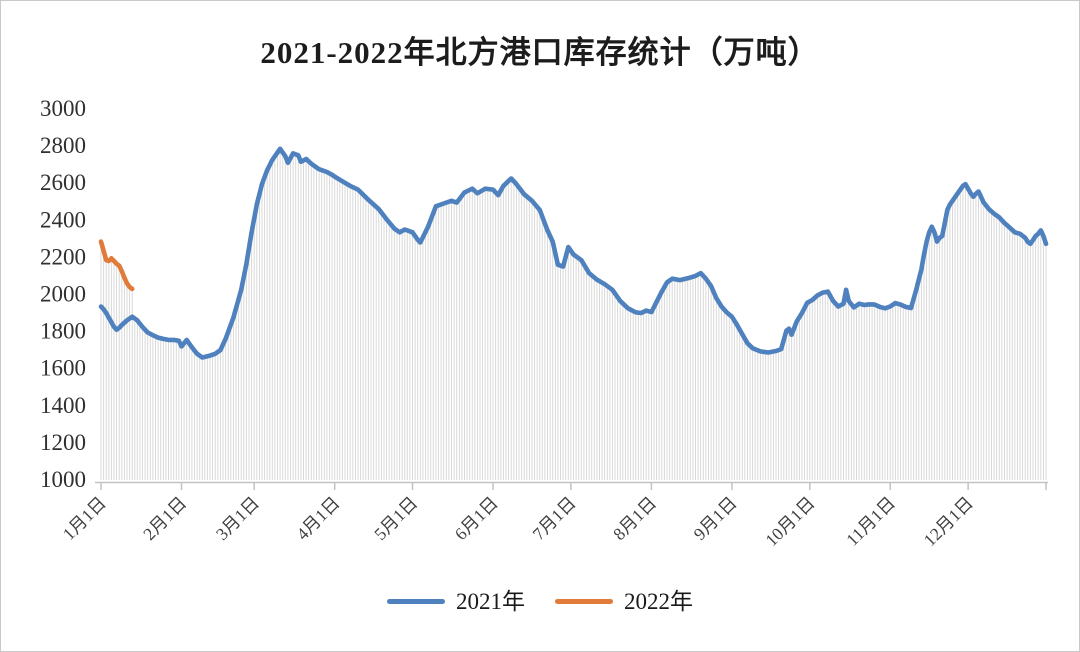 Image resolution: width=1080 pixels, height=652 pixels. What do you see at coordinates (63, 108) in the screenshot?
I see `y-tick-label: 3000` at bounding box center [63, 108].